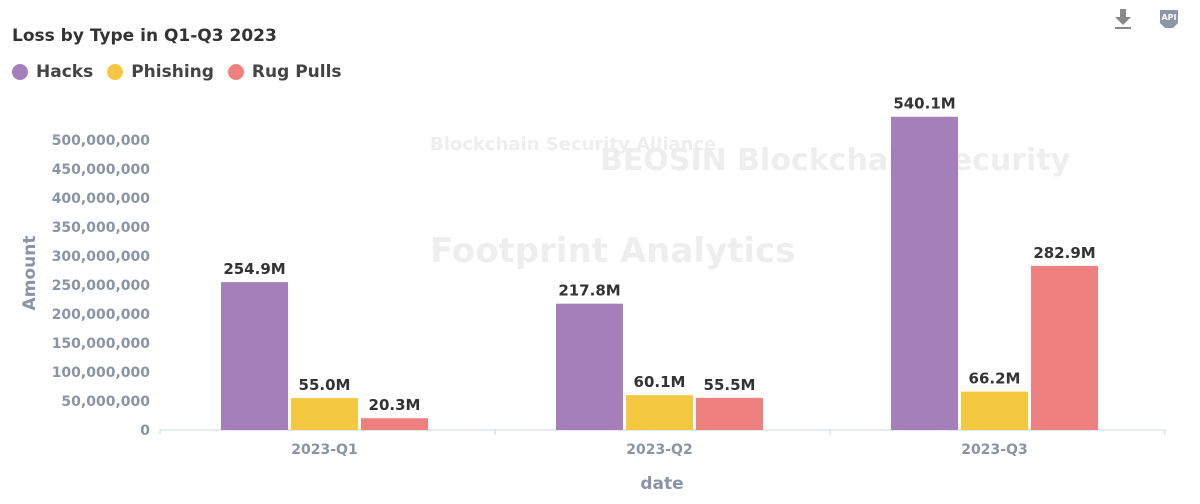  Describe the element at coordinates (101, 141) in the screenshot. I see `y-tick-label: 500,000,000` at that location.